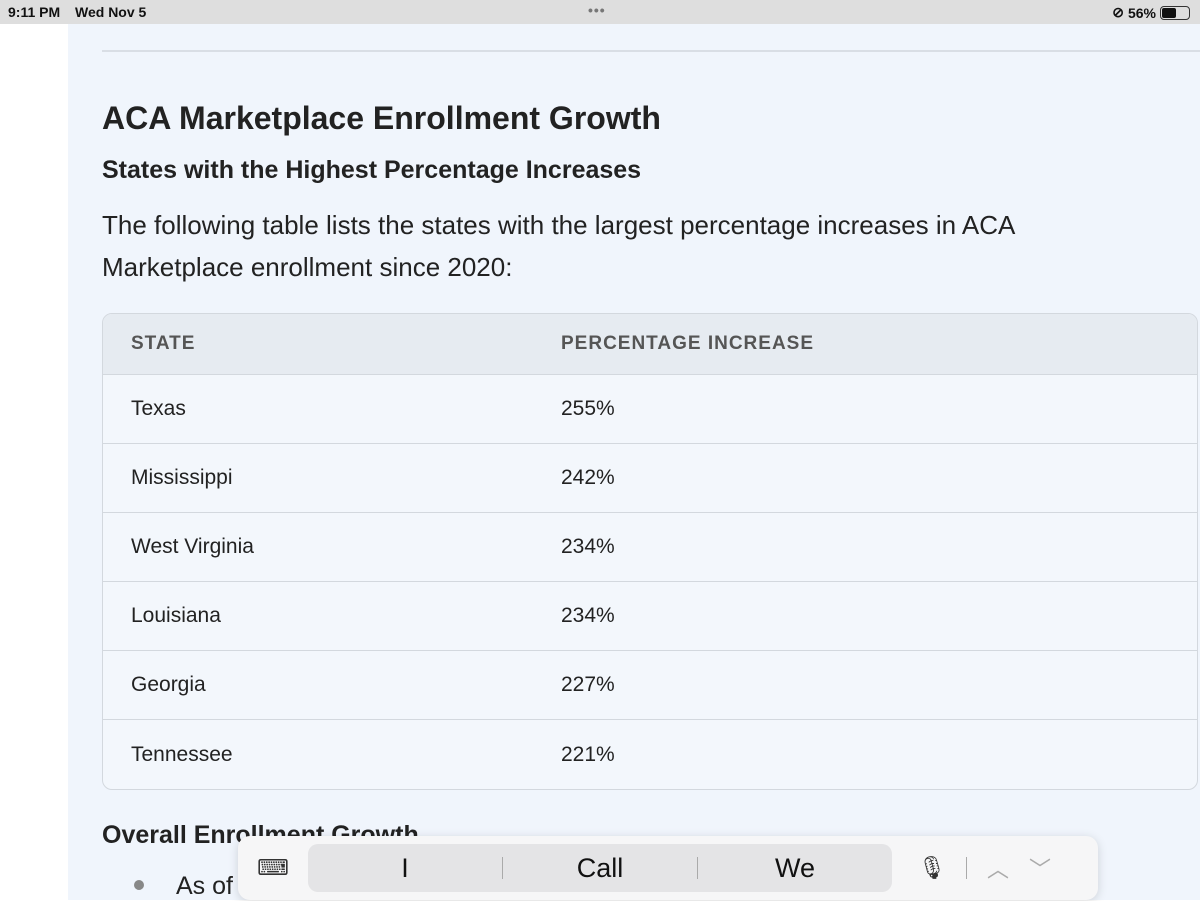 The image size is (1200, 901). Describe the element at coordinates (182, 477) in the screenshot. I see `state-cell: Mississippi` at that location.